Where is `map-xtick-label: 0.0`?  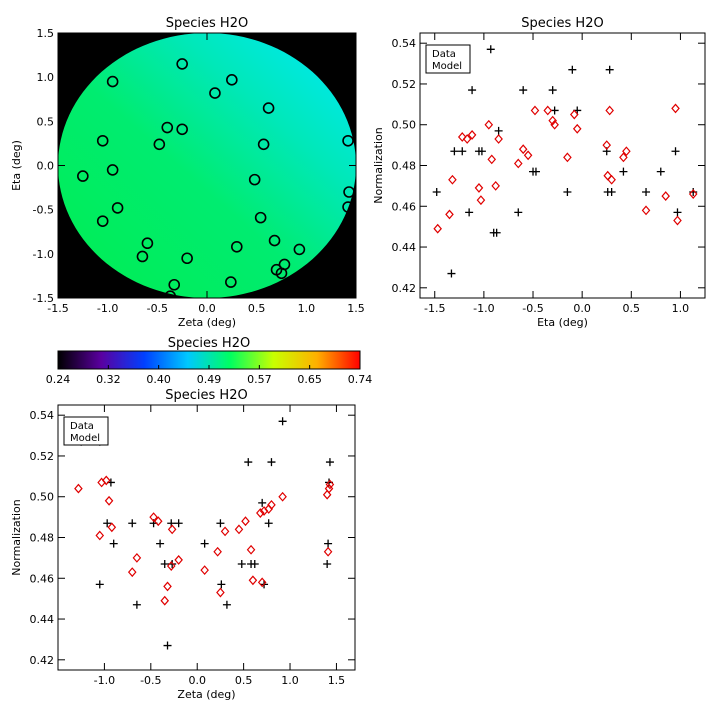
map-xtick-label: 0.0 is located at coordinates (207, 308).